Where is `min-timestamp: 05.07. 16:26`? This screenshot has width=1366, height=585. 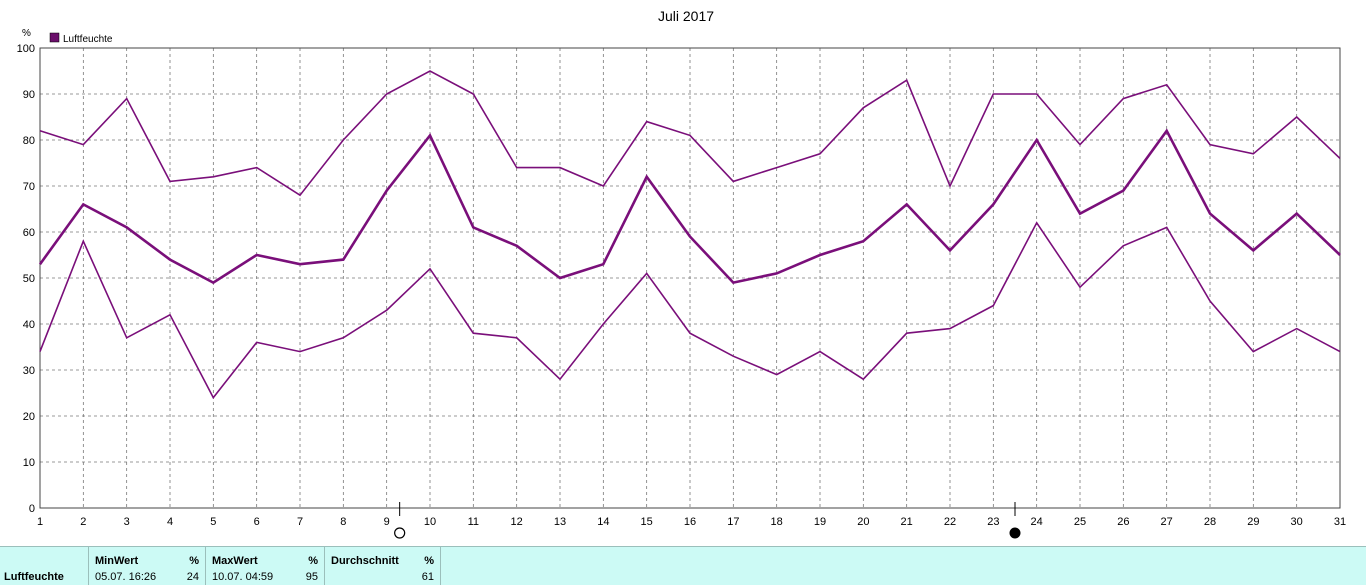 min-timestamp: 05.07. 16:26 is located at coordinates (126, 577).